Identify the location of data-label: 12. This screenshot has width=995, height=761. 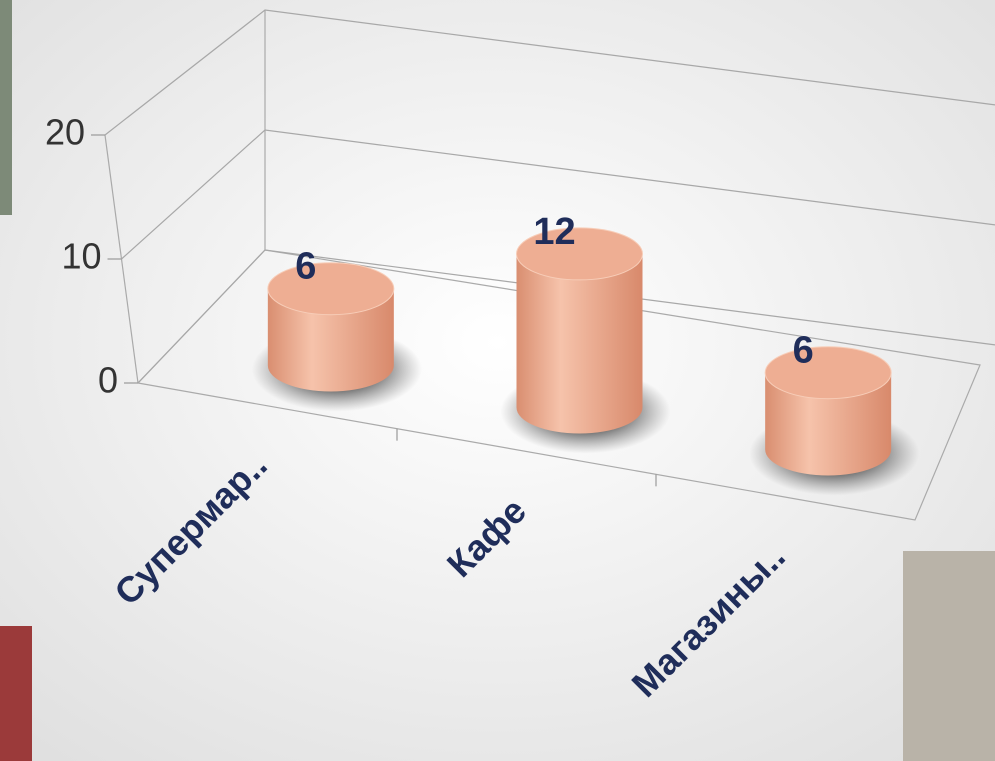
(554, 232).